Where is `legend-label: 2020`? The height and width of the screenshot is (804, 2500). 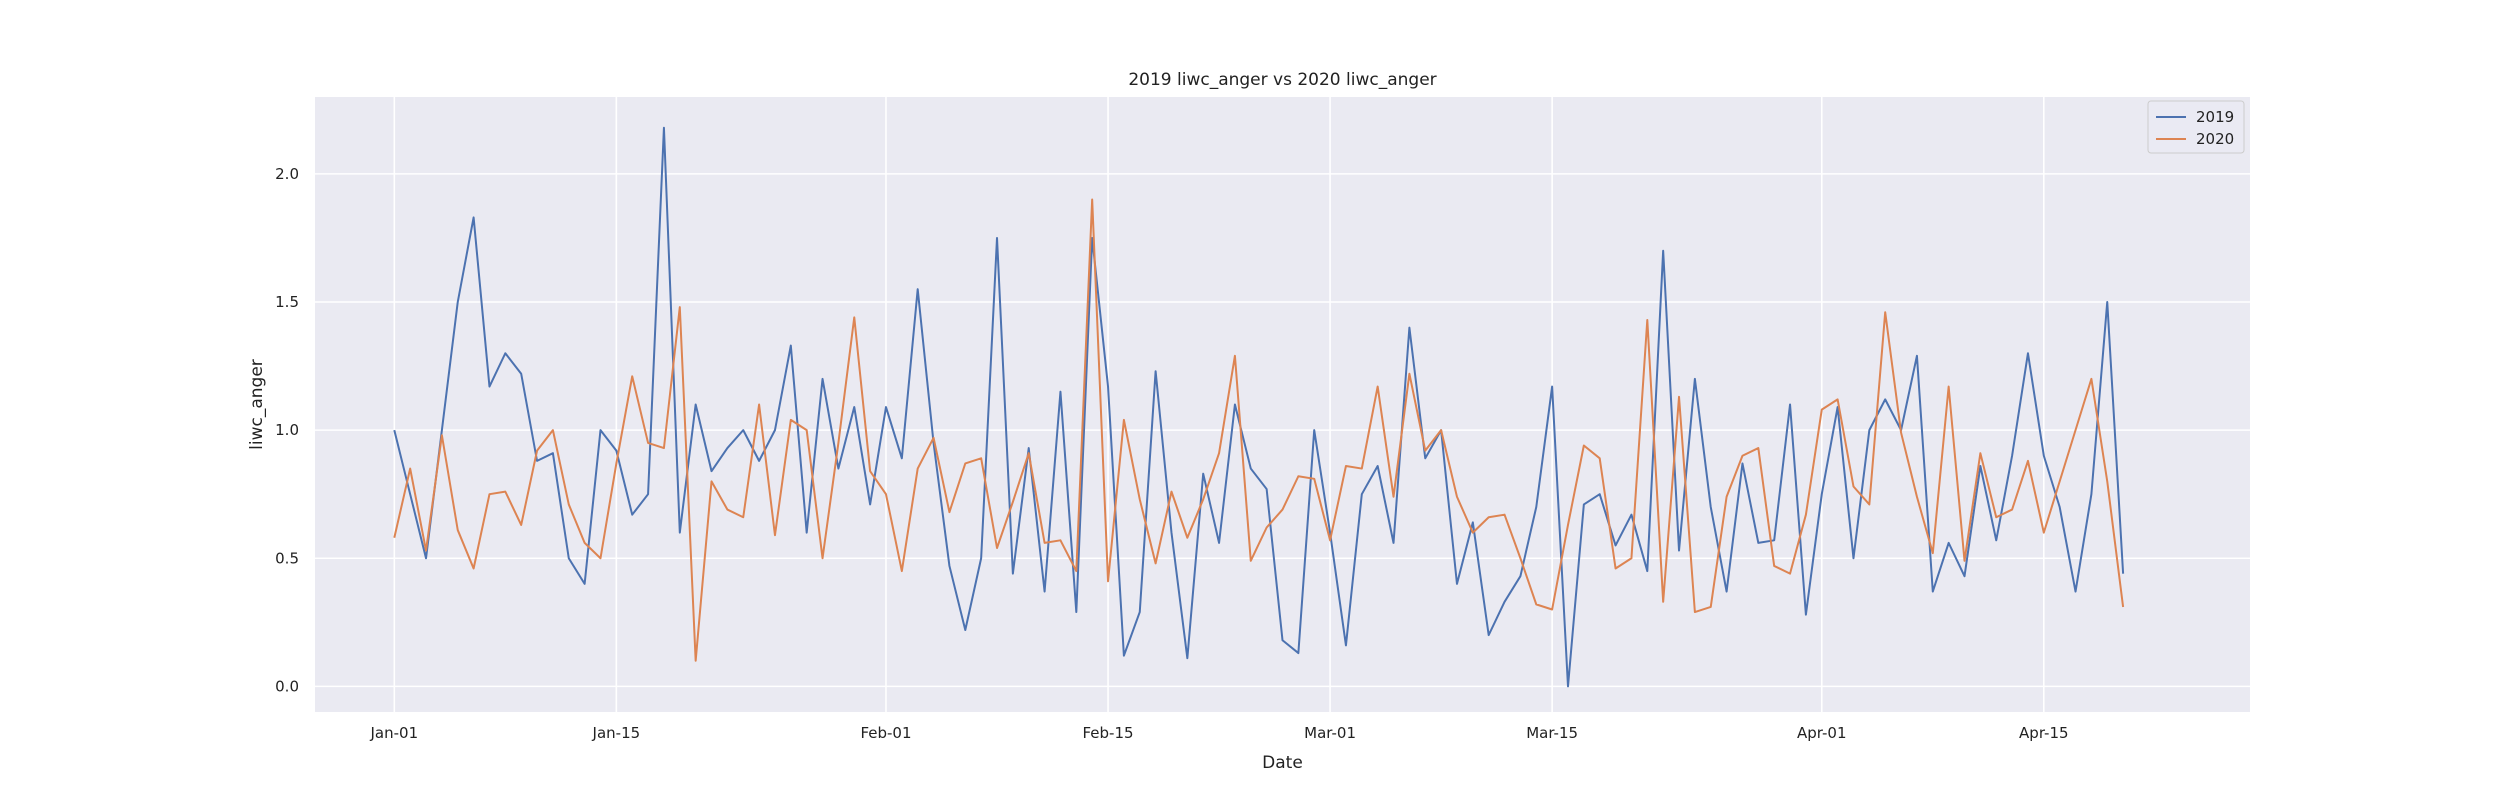
legend-label: 2020 is located at coordinates (2215, 139).